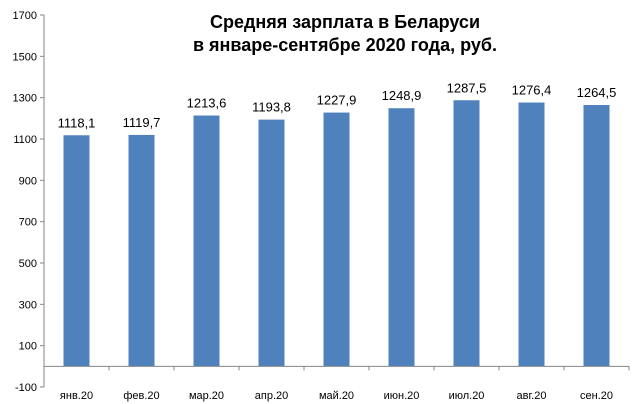 This screenshot has width=637, height=404. What do you see at coordinates (345, 45) in the screenshot?
I see `chart-title-line-2: в январе-сентябре 2020 года, руб.` at bounding box center [345, 45].